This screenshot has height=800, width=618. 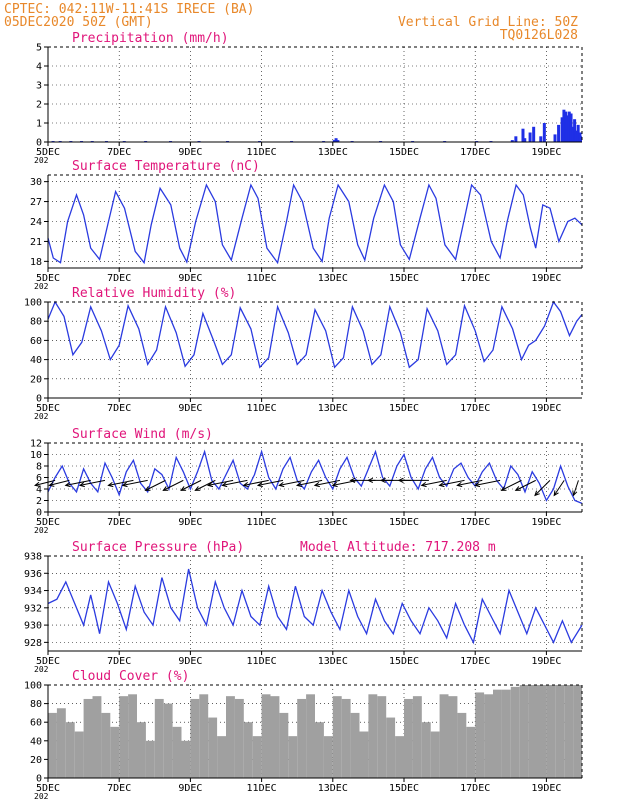 I want to click on humidity-xtick-label: 13DEC, so click(x=333, y=408).